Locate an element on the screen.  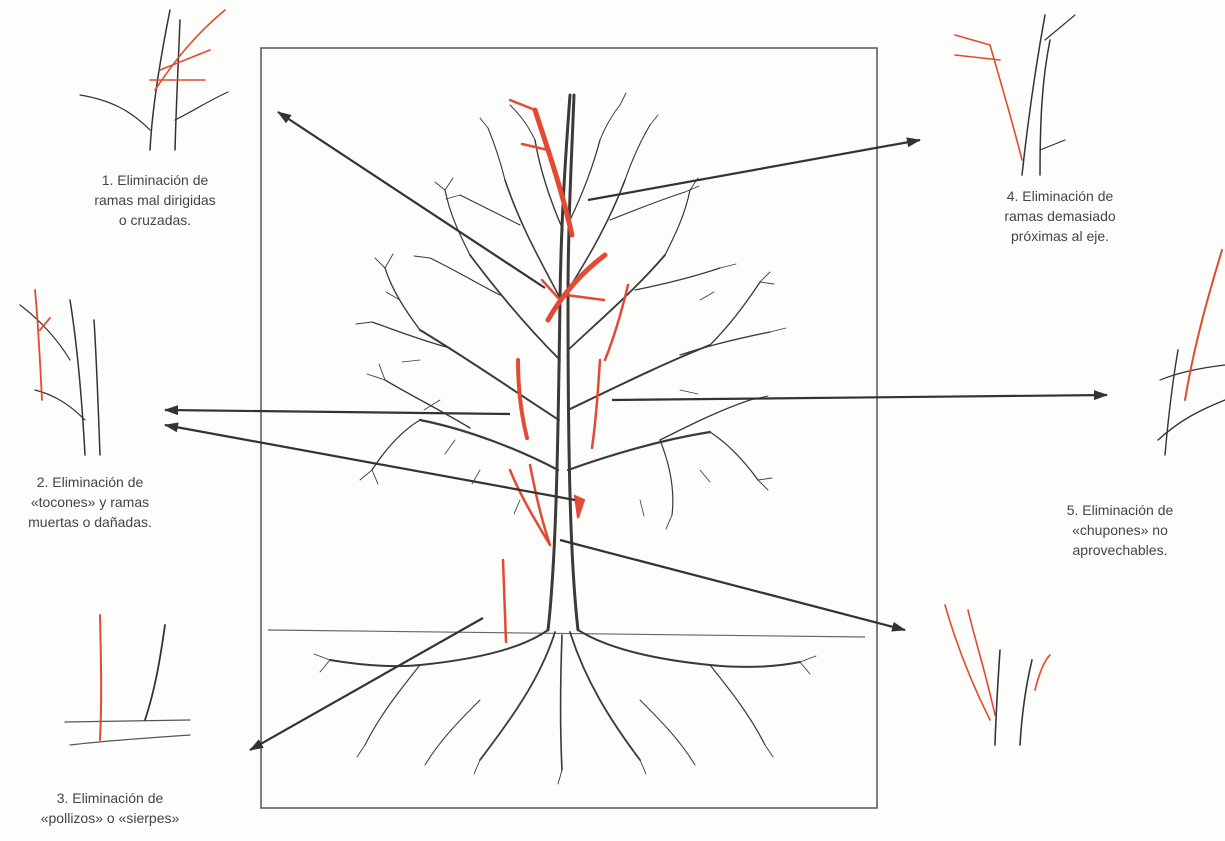
caption-5-line-1: 5. Eliminación de is located at coordinates (1120, 510).